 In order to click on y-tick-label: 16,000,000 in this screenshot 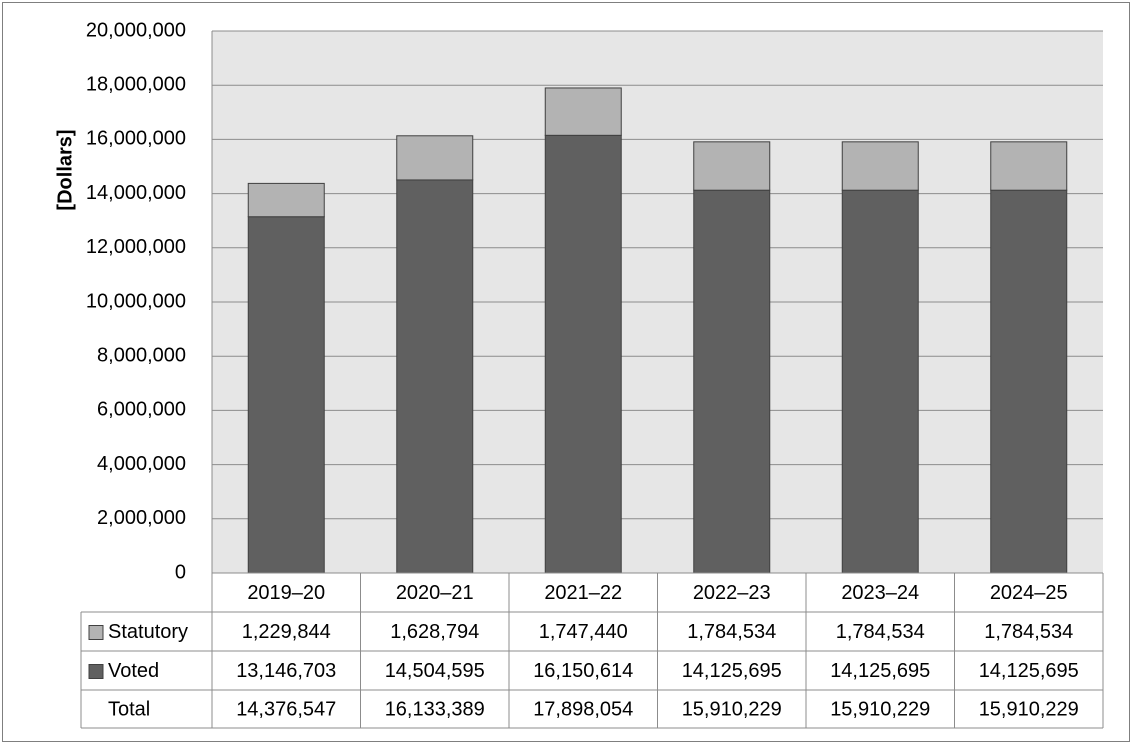, I will do `click(136, 139)`.